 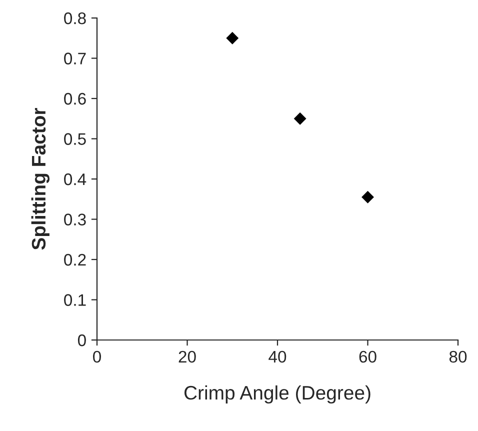 What do you see at coordinates (40, 179) in the screenshot?
I see `y-axis-title: Splitting Factor` at bounding box center [40, 179].